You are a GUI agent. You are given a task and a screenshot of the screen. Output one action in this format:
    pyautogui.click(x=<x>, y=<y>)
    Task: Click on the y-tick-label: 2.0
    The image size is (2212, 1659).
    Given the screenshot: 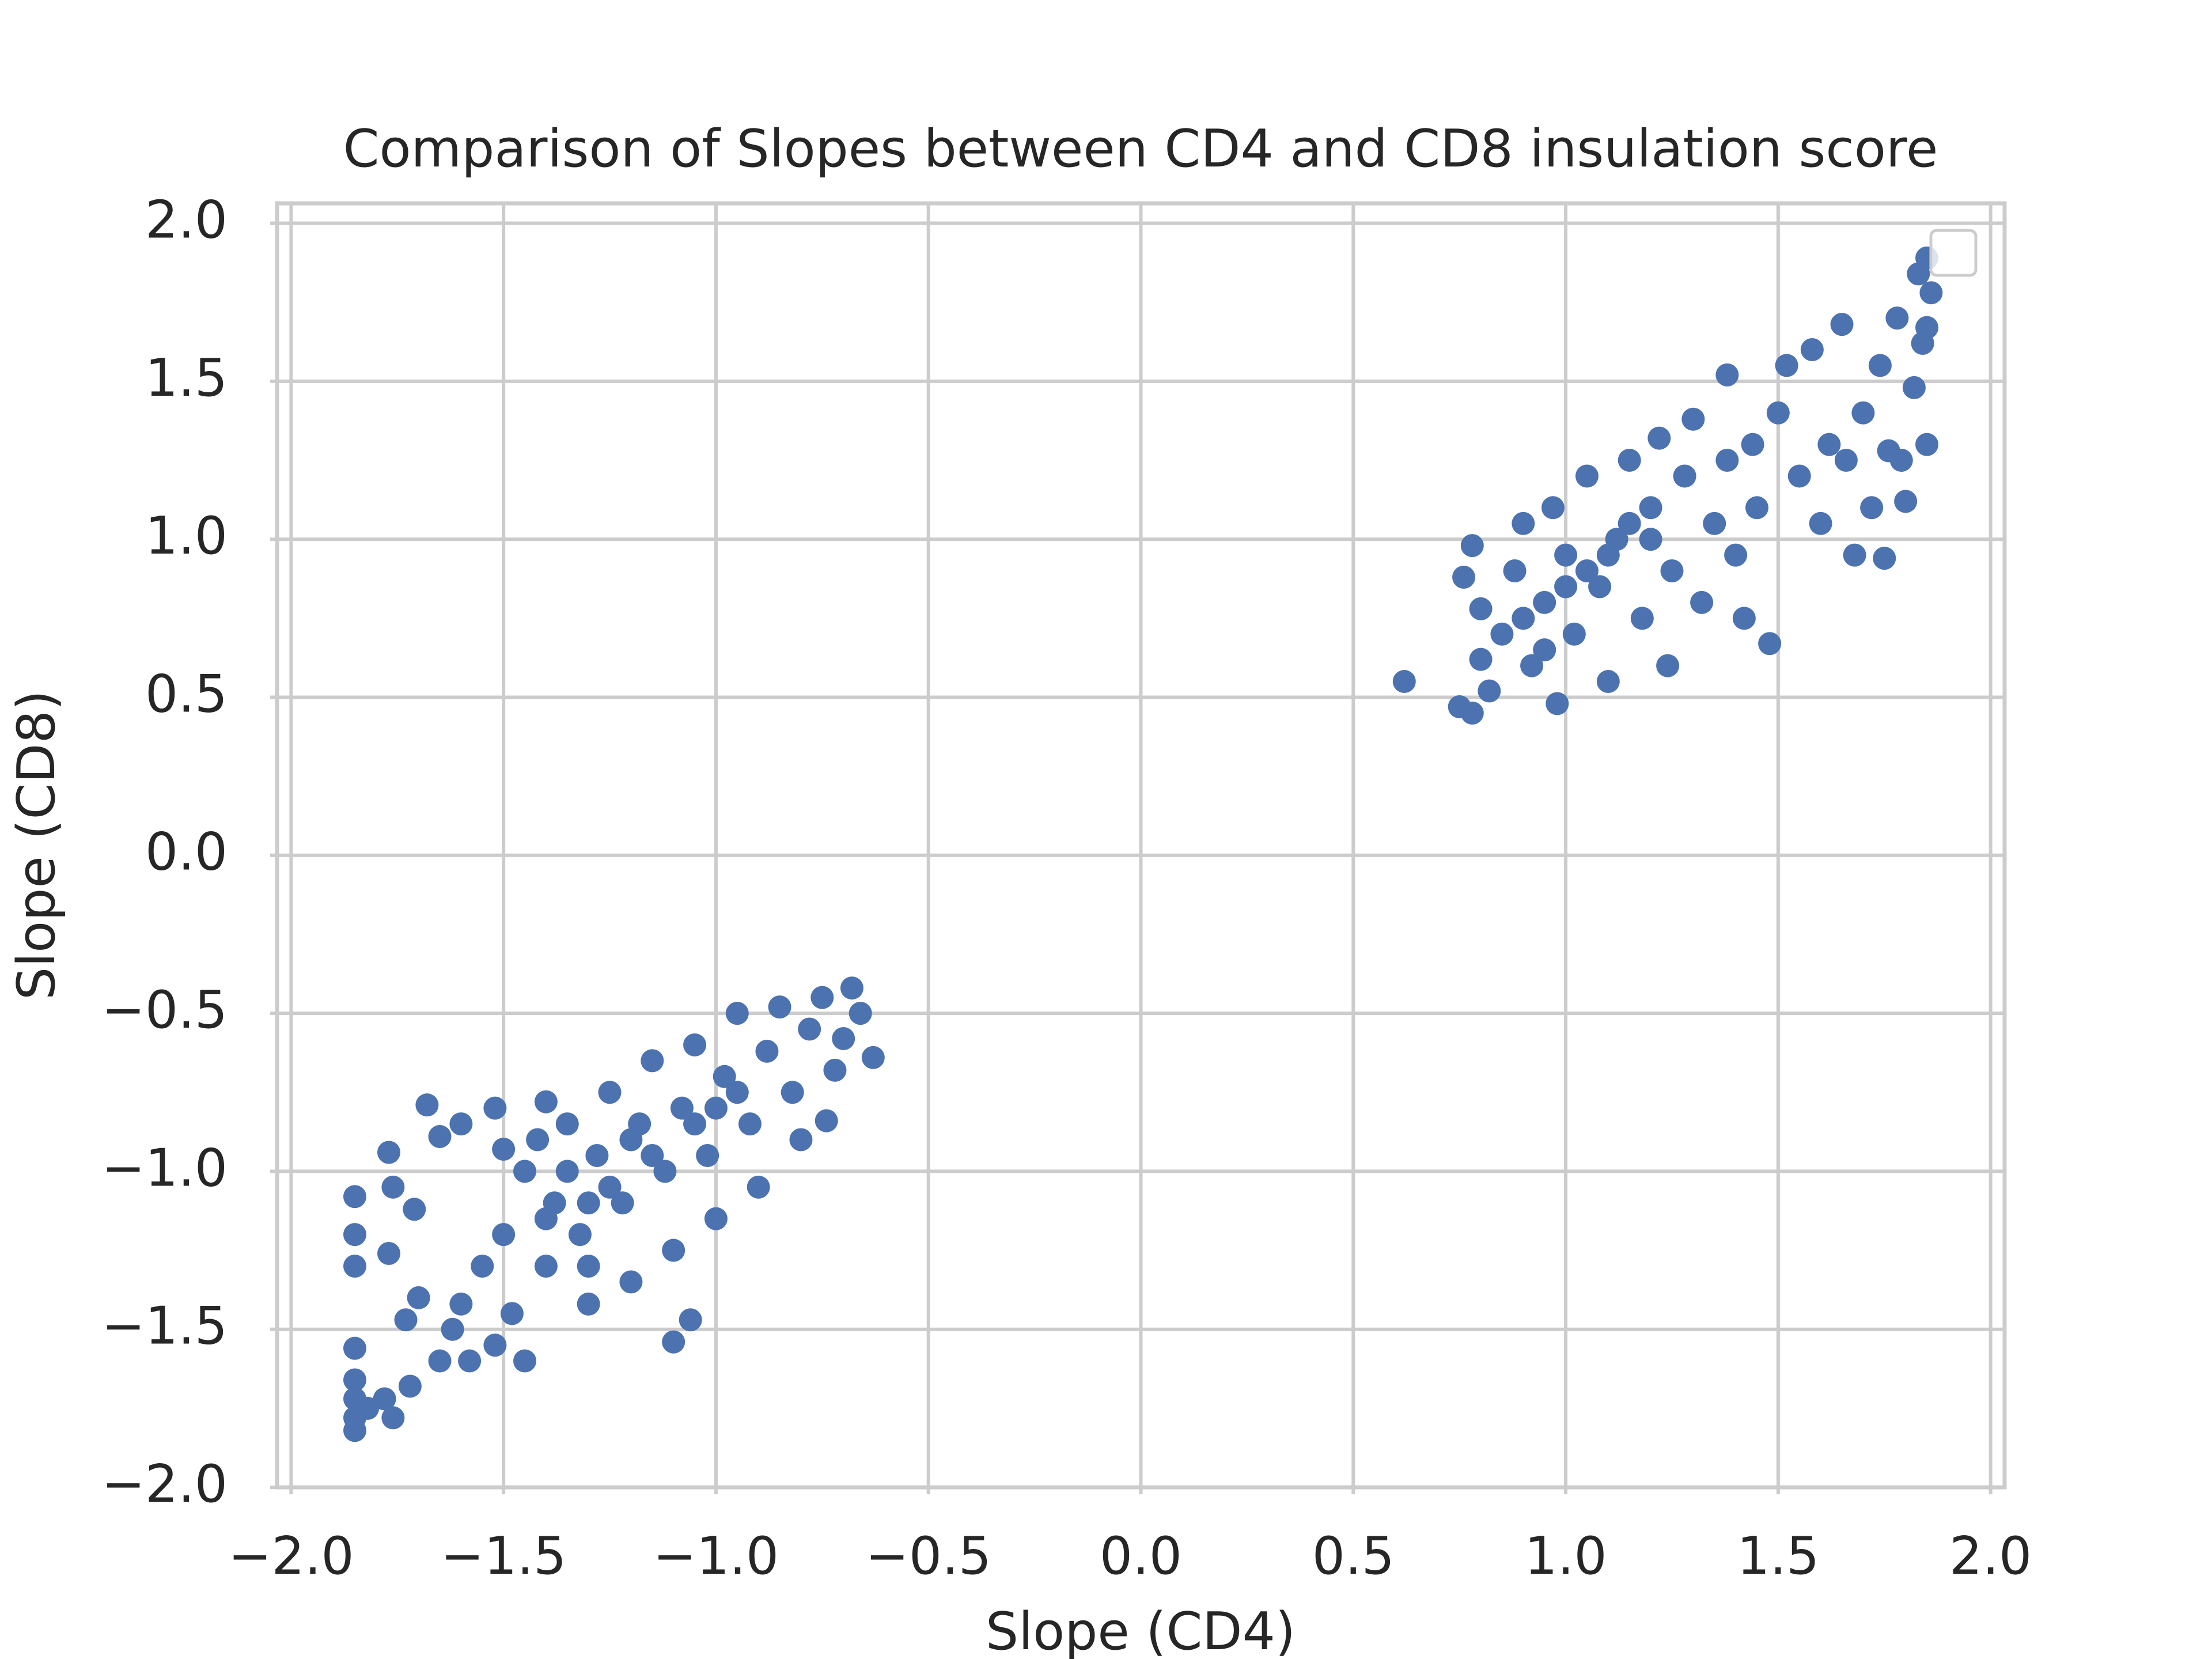 What is the action you would take?
    pyautogui.click(x=186, y=220)
    